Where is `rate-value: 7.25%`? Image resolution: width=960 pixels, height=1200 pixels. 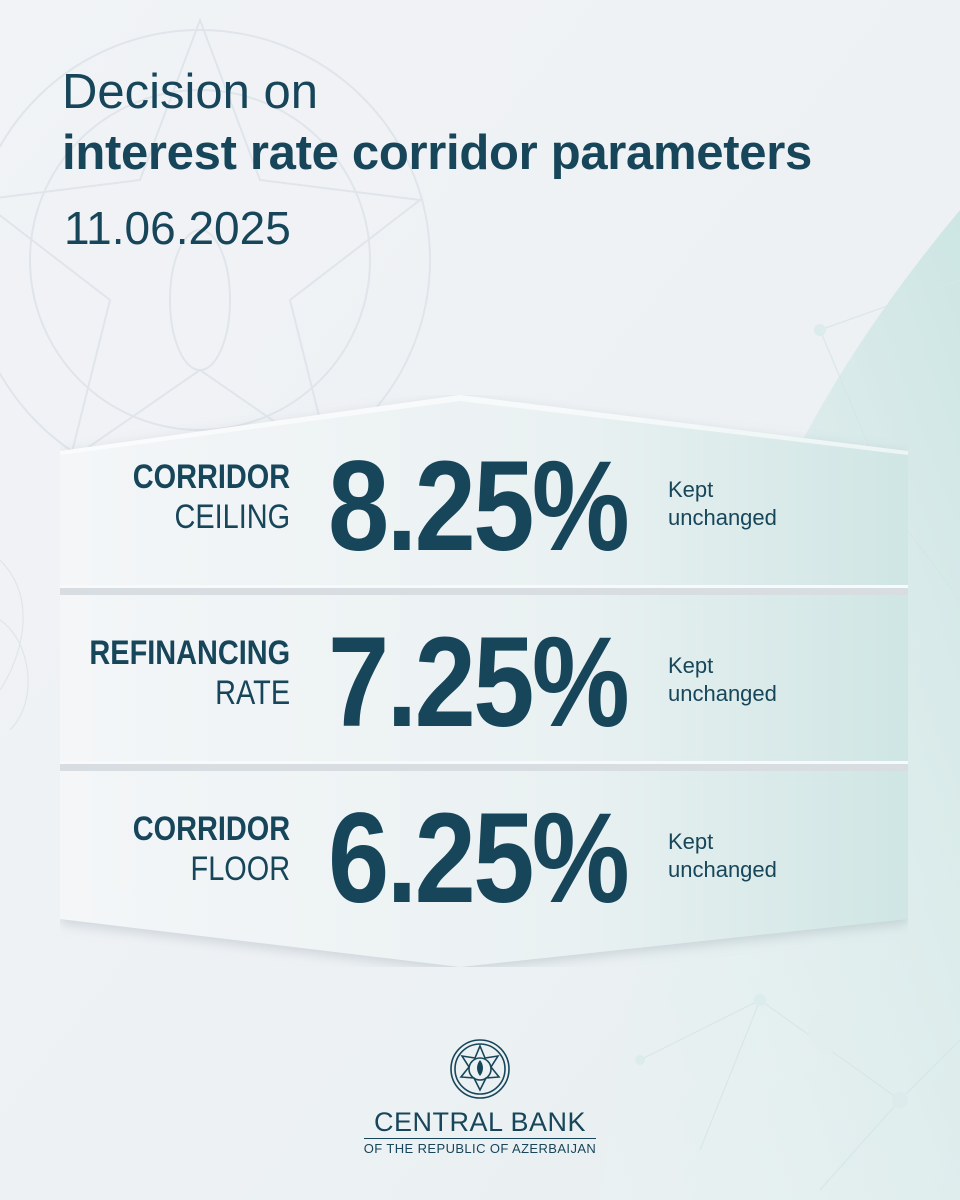 rate-value: 7.25% is located at coordinates (479, 682).